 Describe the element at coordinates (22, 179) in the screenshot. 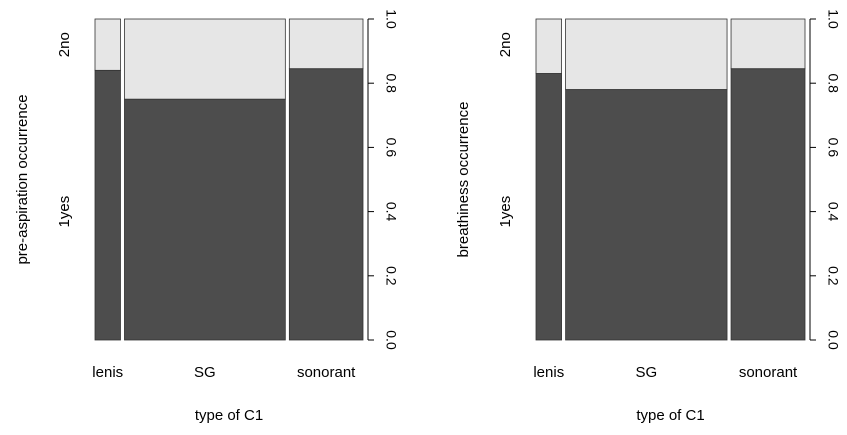

I see `y-axis-title: pre-aspiration occurrence` at that location.